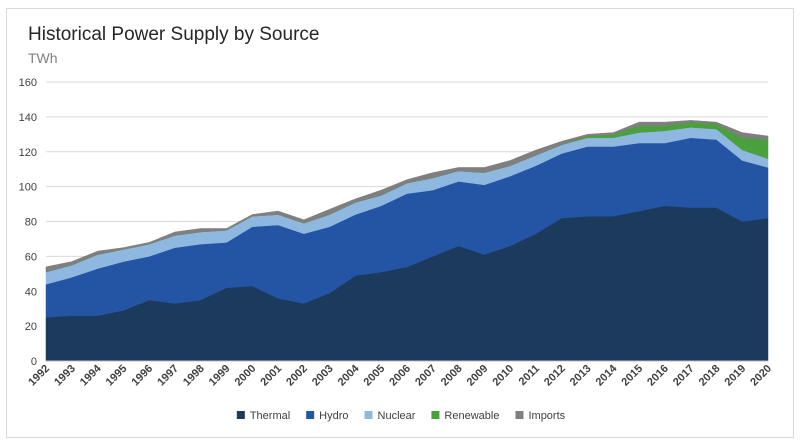  I want to click on legend-swatch-nuclear, so click(368, 415).